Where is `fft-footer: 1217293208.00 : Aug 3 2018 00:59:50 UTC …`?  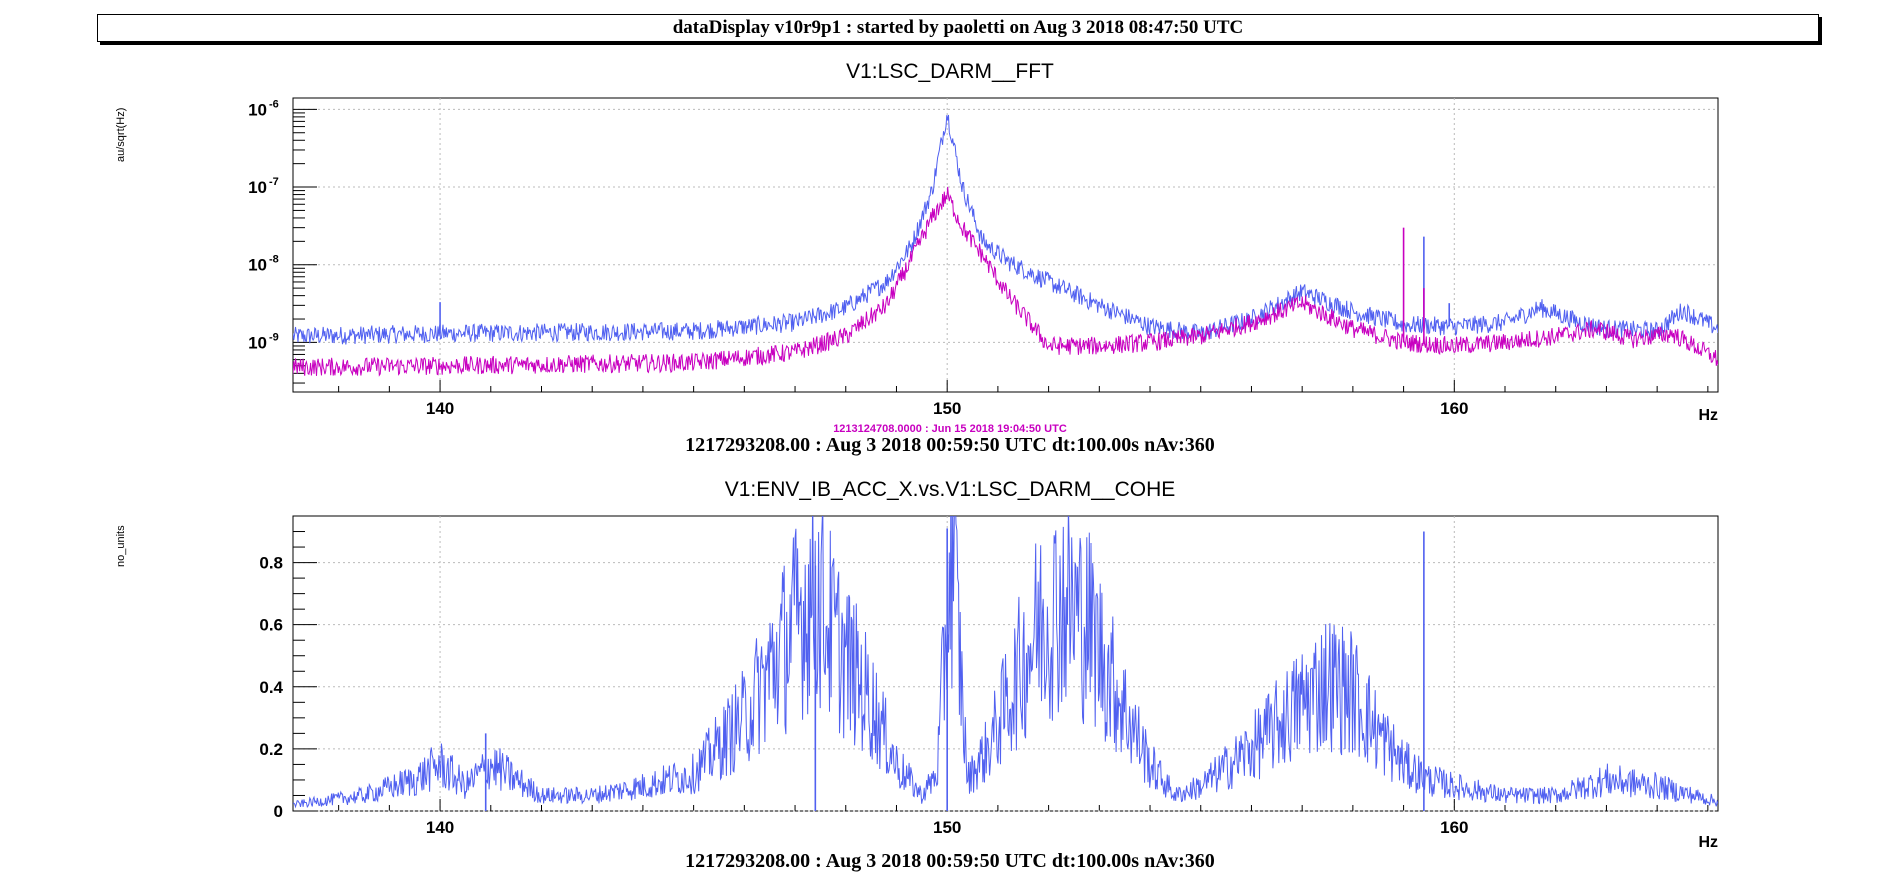 fft-footer: 1217293208.00 : Aug 3 2018 00:59:50 UTC … is located at coordinates (950, 445).